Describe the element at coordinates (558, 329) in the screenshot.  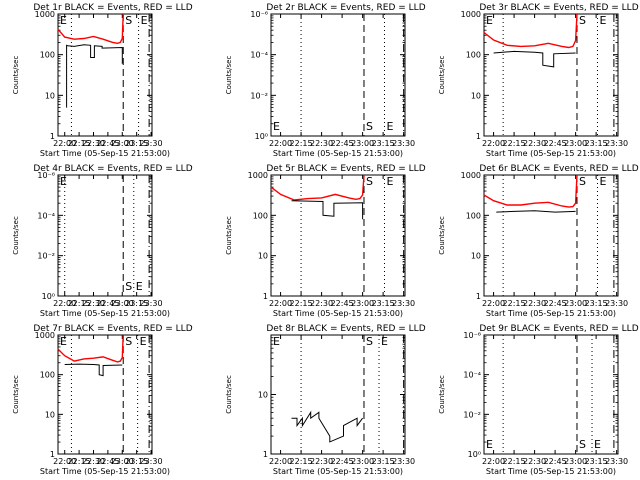
I see `chart-title: Det 9r BLACK = Events, RED = LLD` at that location.